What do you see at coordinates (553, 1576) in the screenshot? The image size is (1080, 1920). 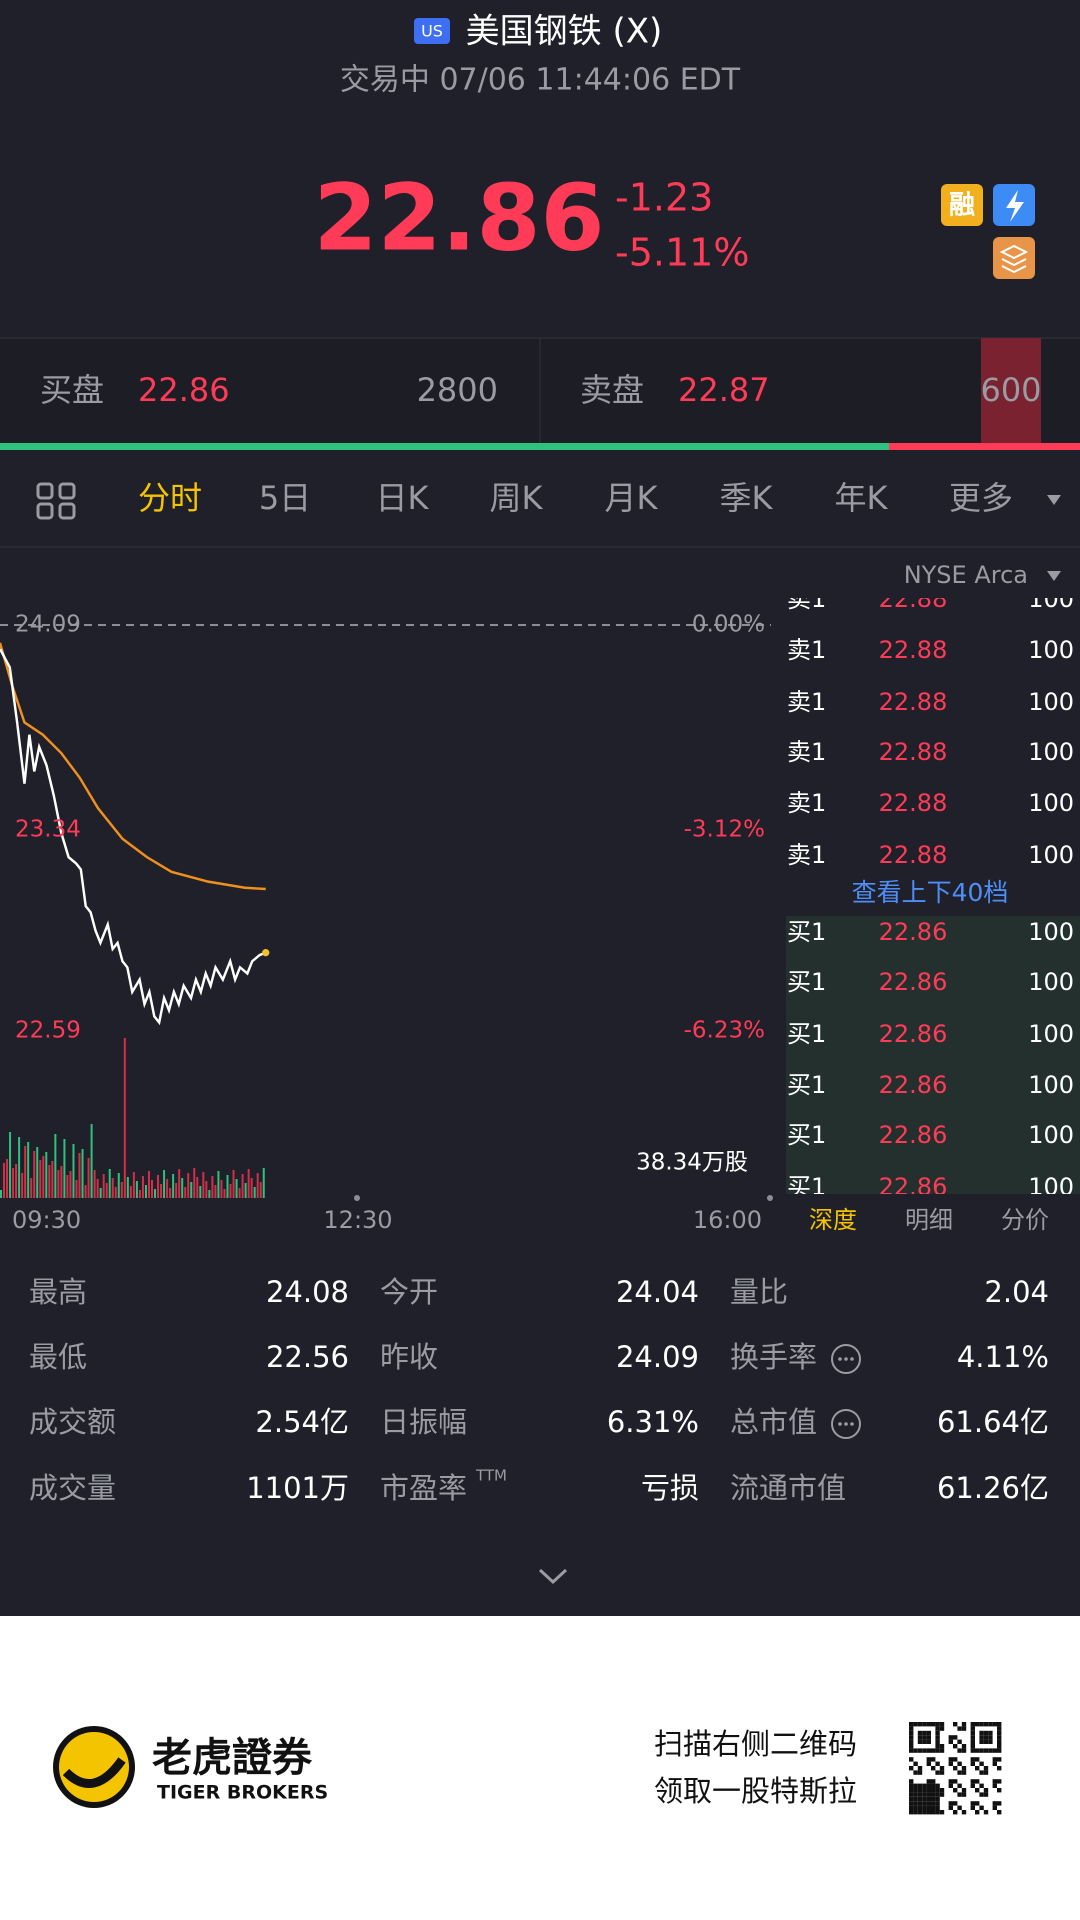 I see `expand-chevron` at bounding box center [553, 1576].